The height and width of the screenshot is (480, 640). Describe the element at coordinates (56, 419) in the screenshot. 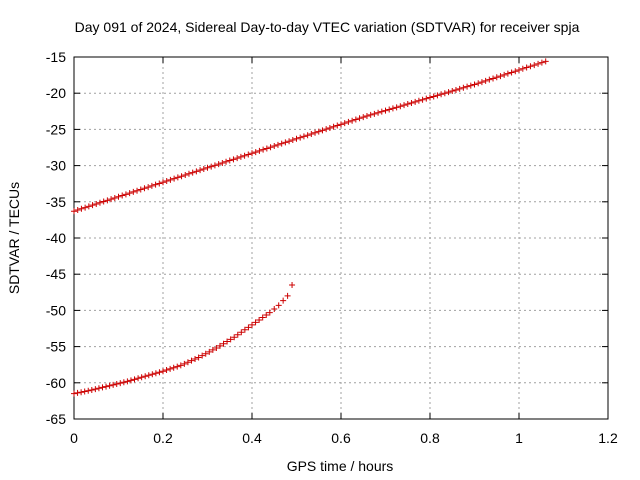

I see `y-tick-label: -65` at that location.